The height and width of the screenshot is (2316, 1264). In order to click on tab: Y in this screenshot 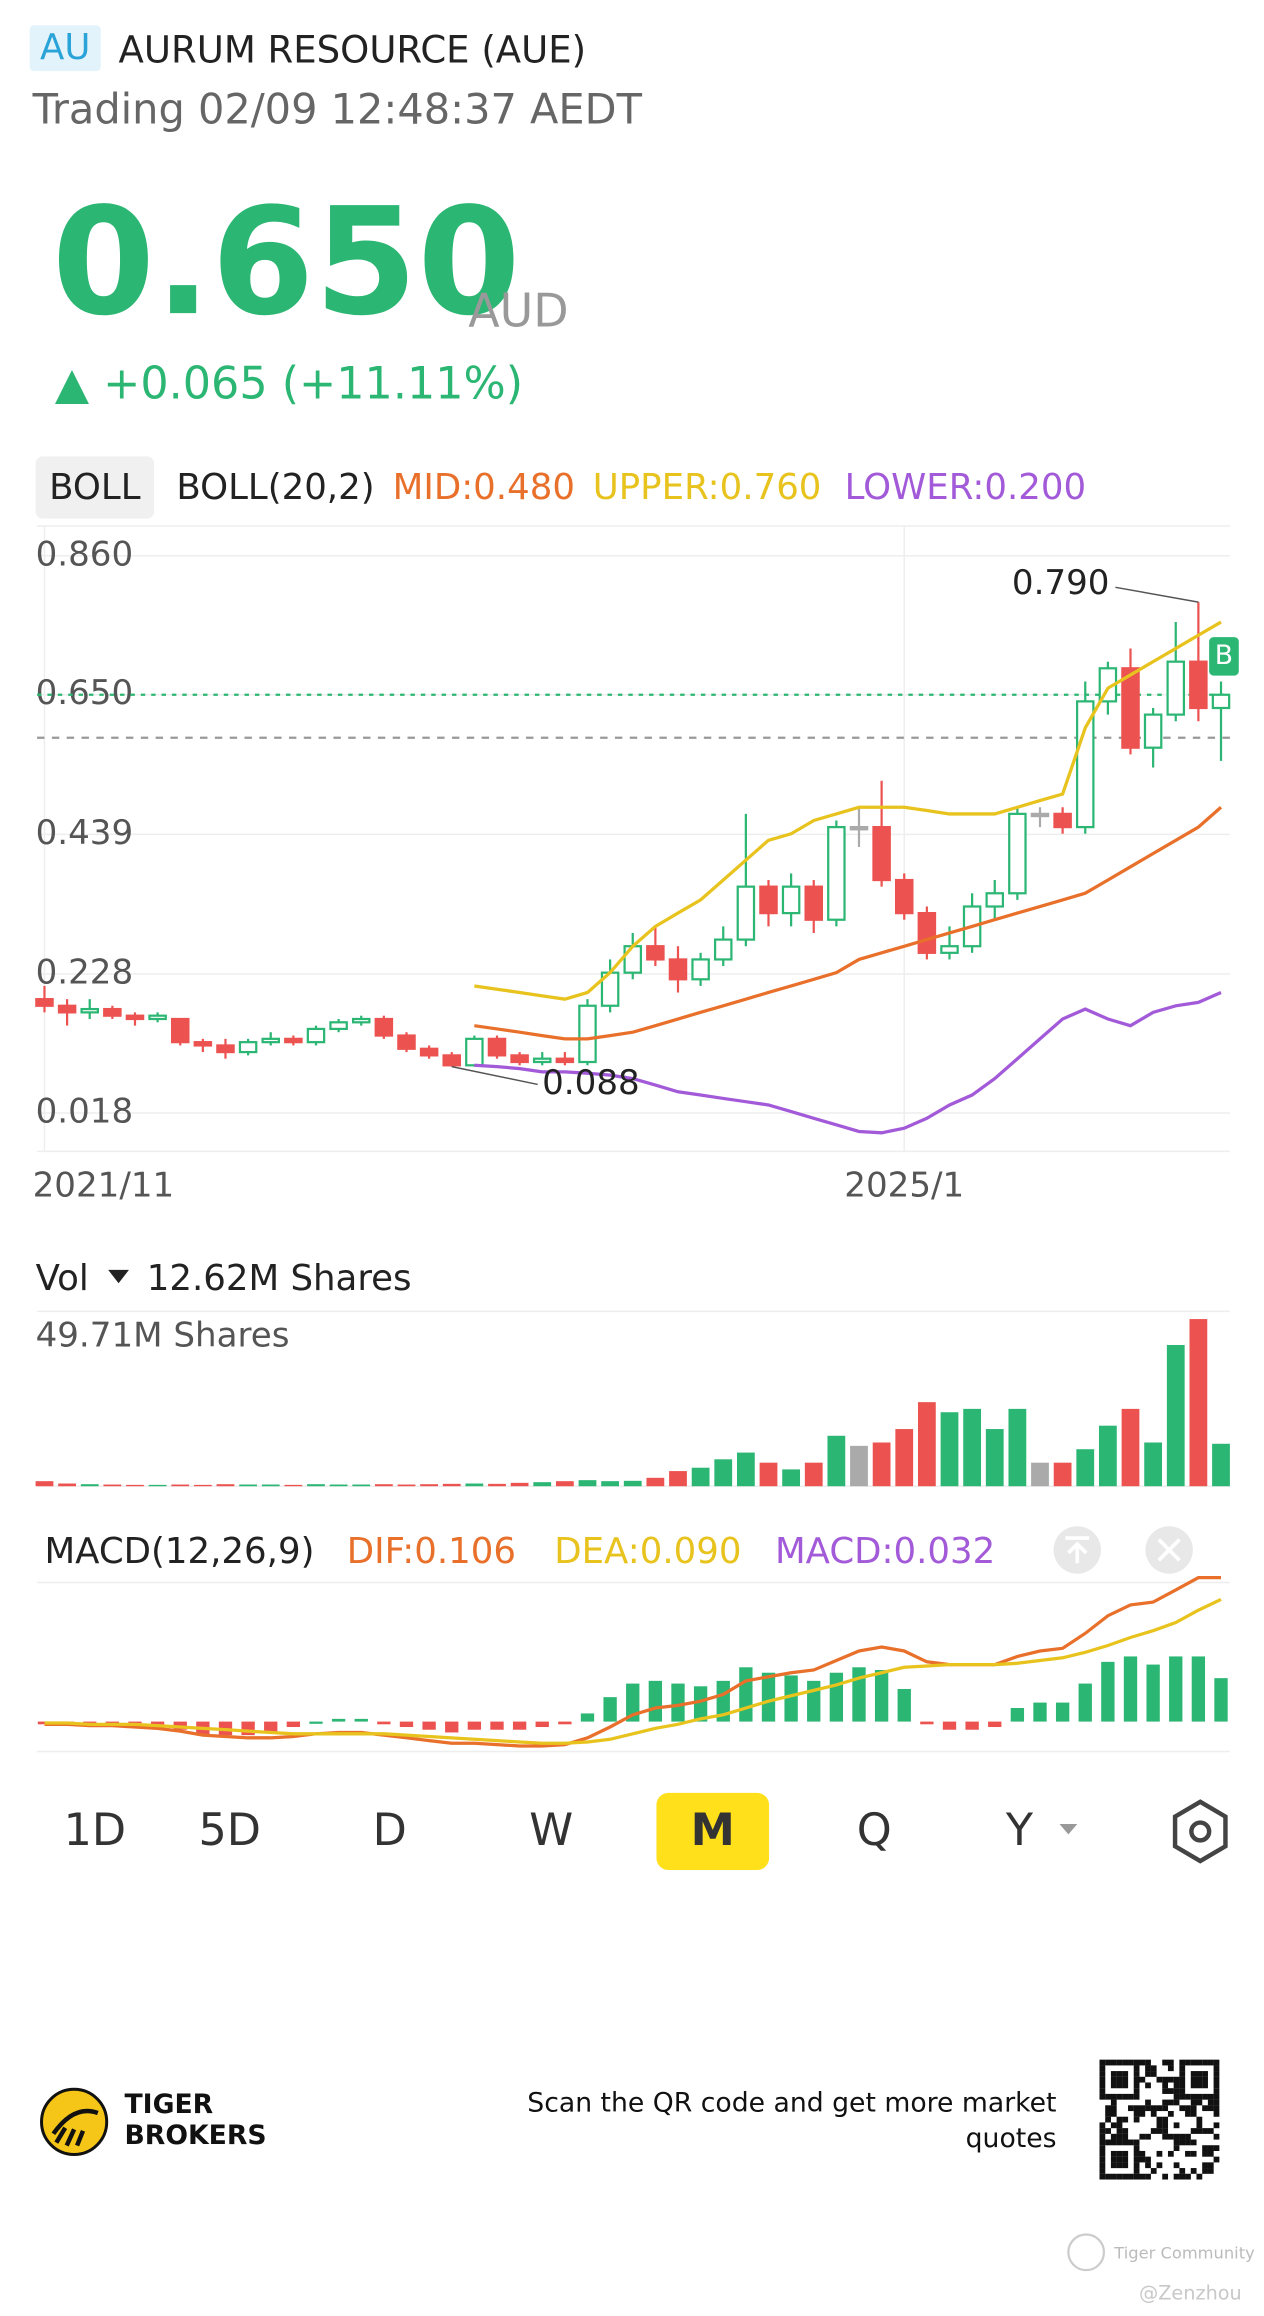, I will do `click(1019, 1830)`.